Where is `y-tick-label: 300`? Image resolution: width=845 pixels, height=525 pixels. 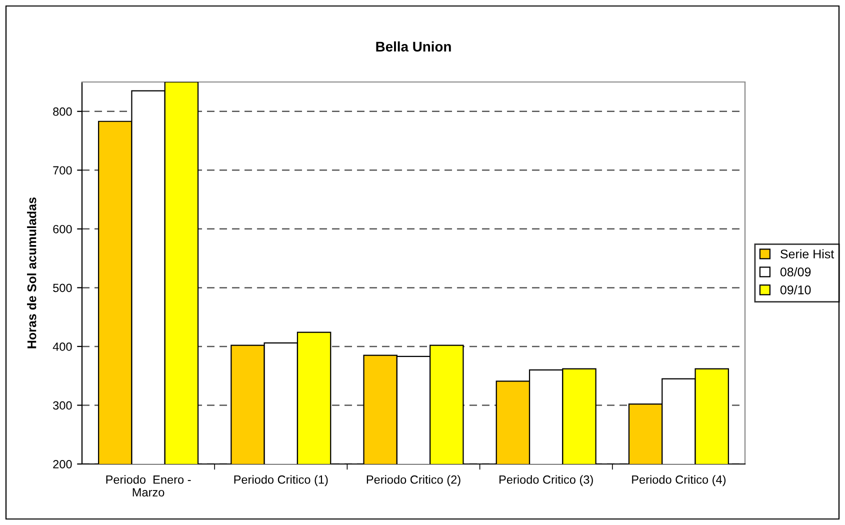 y-tick-label: 300 is located at coordinates (62, 405).